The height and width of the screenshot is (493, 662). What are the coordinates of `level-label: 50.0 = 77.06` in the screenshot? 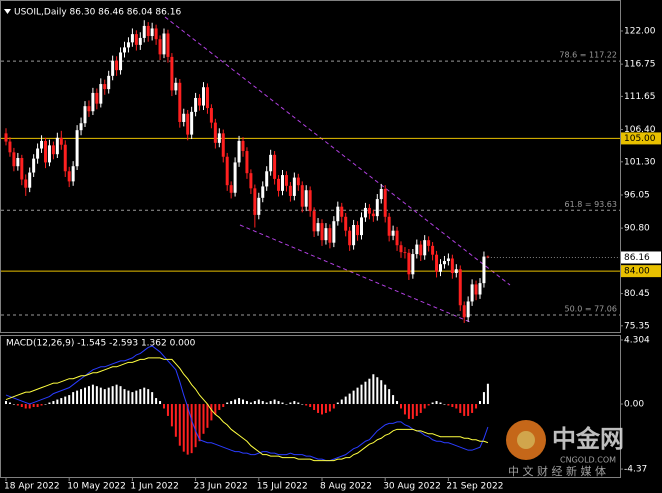 It's located at (590, 308).